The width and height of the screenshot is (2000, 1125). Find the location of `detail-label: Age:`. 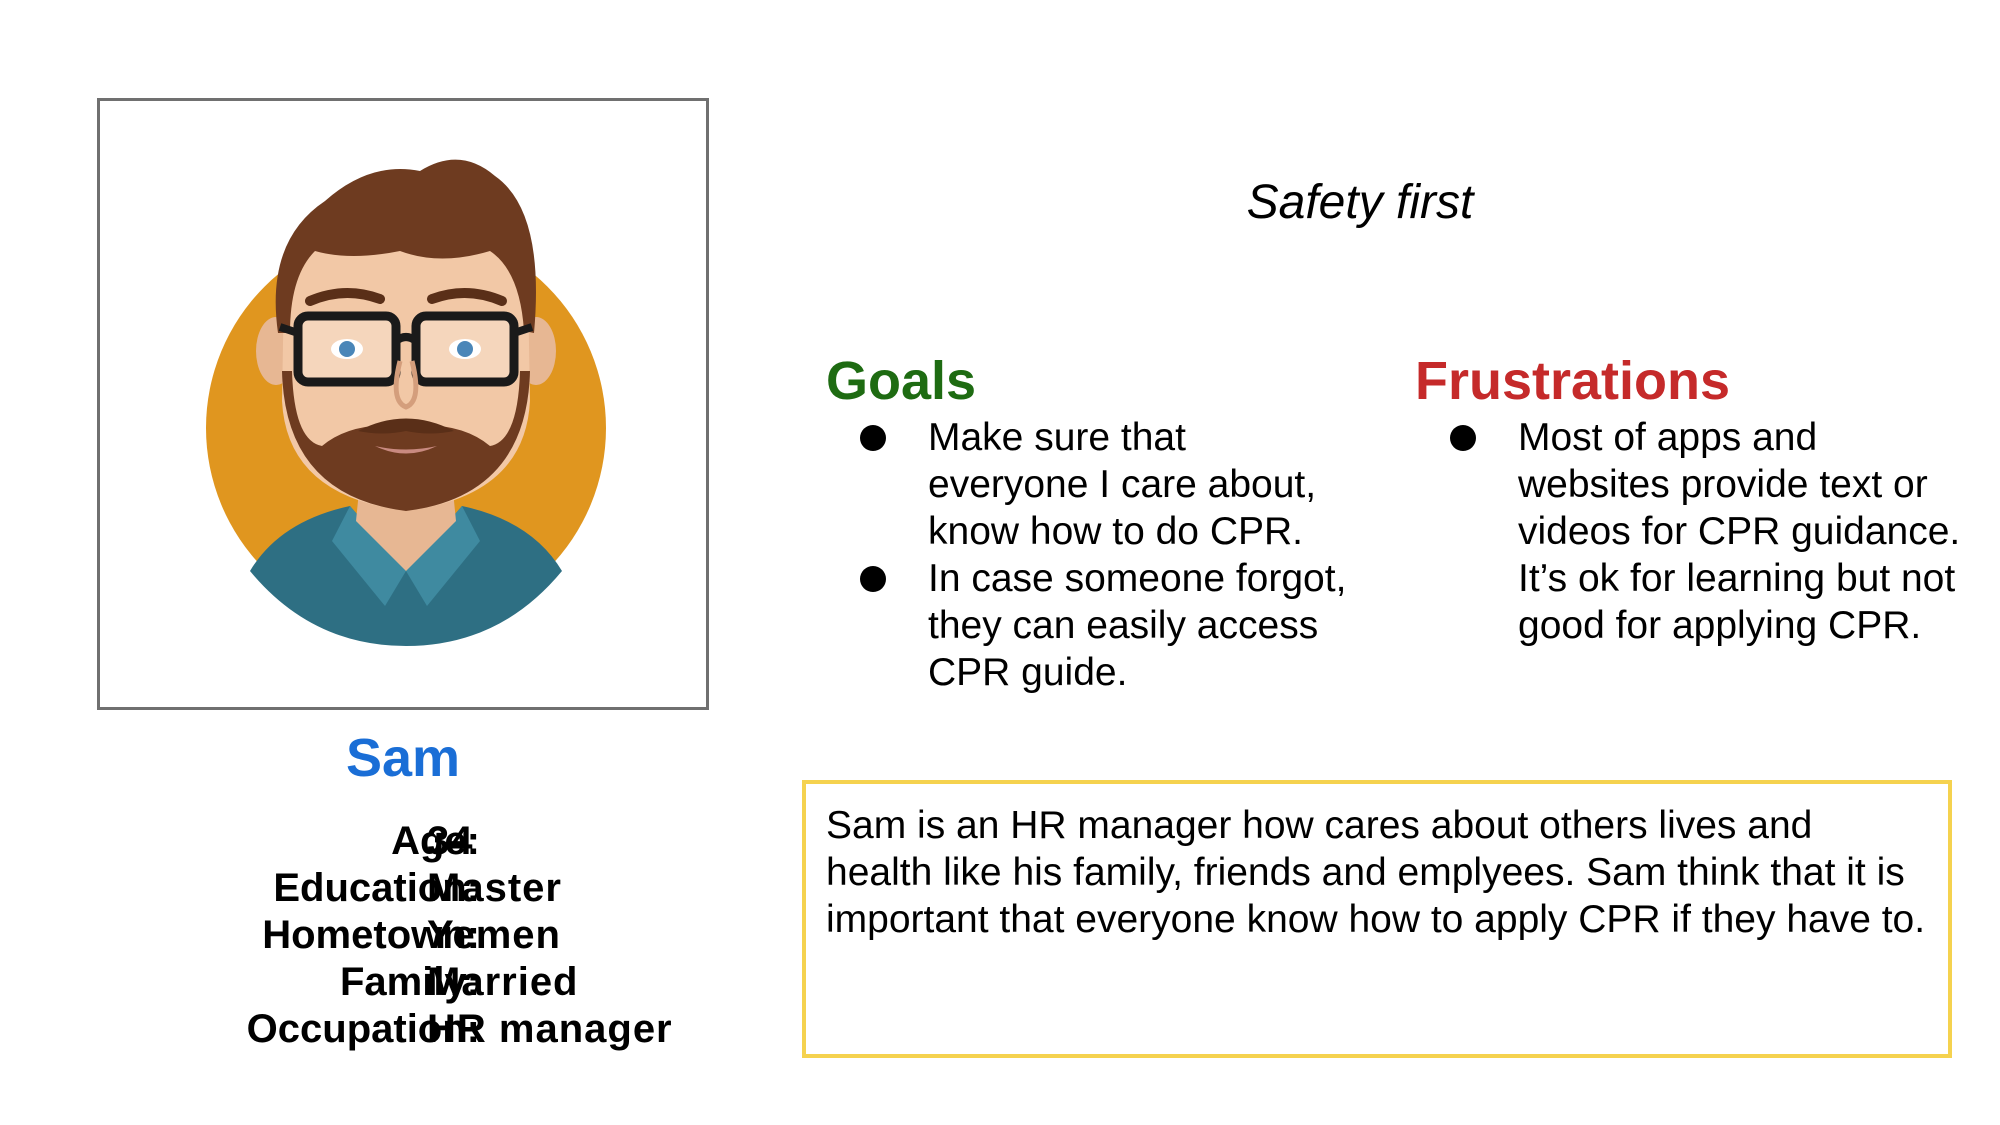

detail-label: Age: is located at coordinates (435, 841).